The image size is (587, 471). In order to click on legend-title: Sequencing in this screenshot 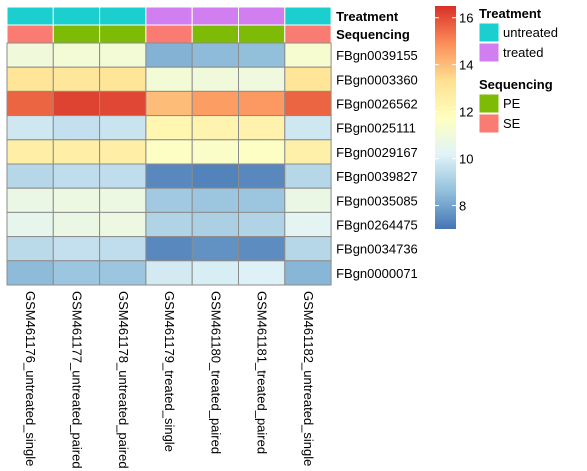, I will do `click(516, 84)`.